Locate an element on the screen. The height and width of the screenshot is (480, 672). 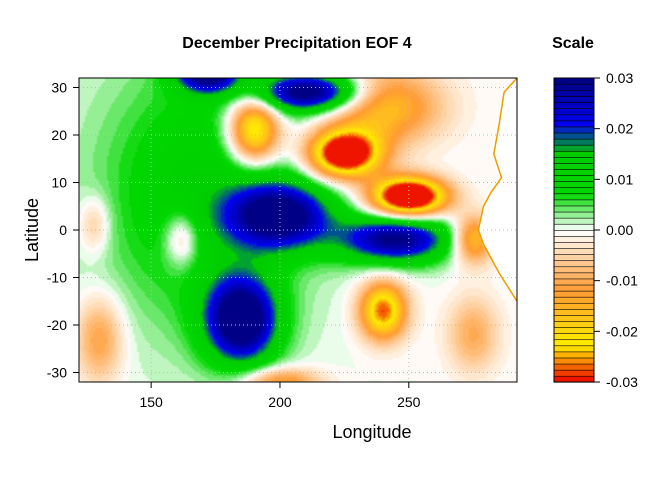
y-axis: 30 20 10 0 -10 -20 -30 is located at coordinates (63, 230).